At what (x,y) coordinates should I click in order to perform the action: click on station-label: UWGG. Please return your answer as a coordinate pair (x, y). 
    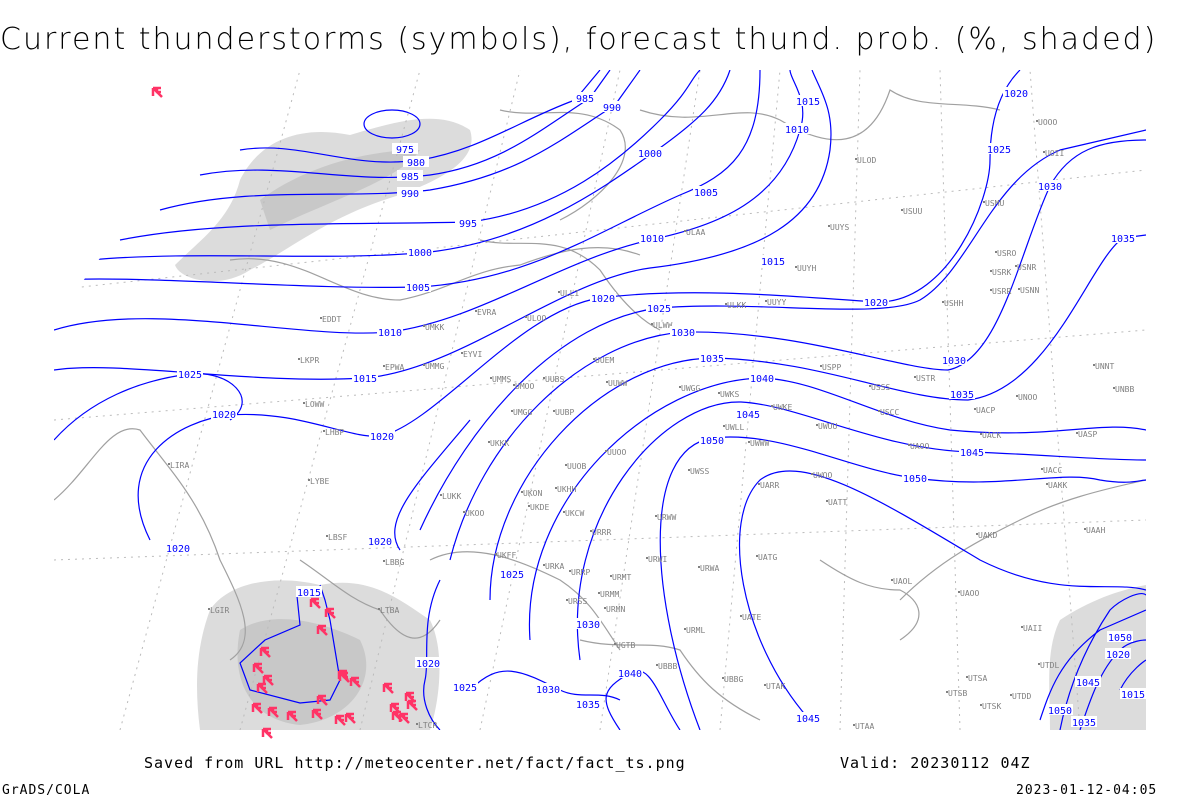
    Looking at the image, I should click on (690, 388).